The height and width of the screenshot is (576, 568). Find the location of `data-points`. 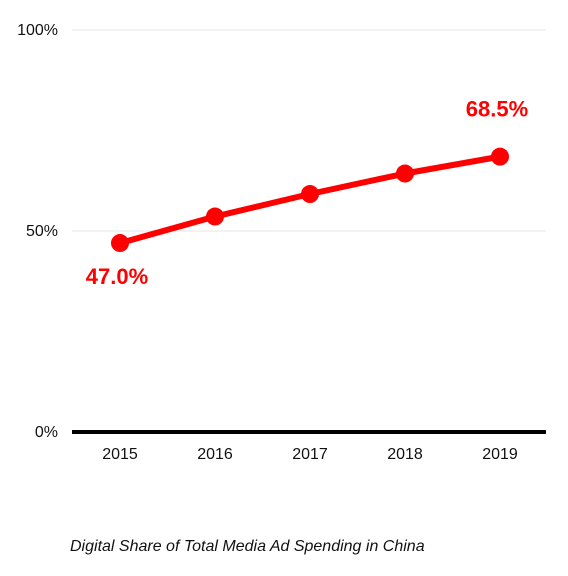

data-points is located at coordinates (310, 200).